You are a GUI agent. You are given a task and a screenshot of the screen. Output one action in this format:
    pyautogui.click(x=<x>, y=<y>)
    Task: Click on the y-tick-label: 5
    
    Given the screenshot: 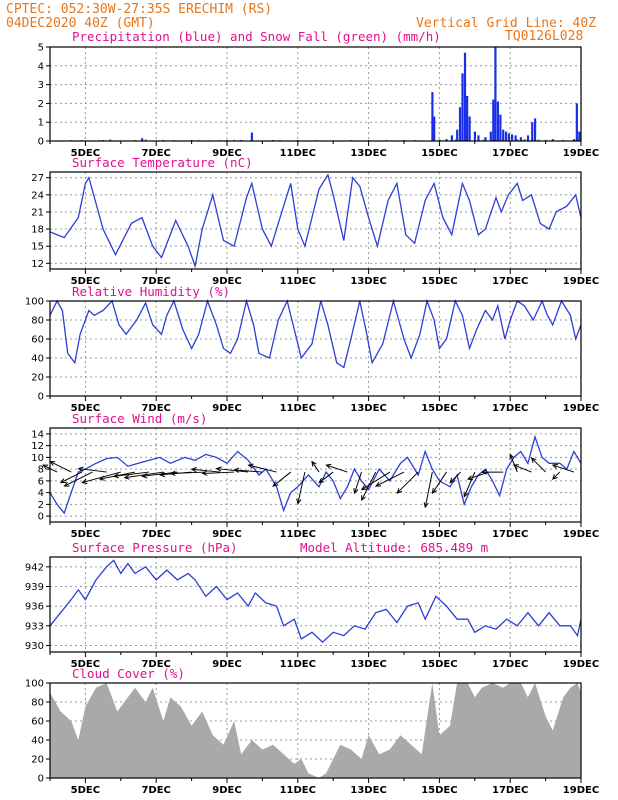 What is the action you would take?
    pyautogui.click(x=41, y=48)
    